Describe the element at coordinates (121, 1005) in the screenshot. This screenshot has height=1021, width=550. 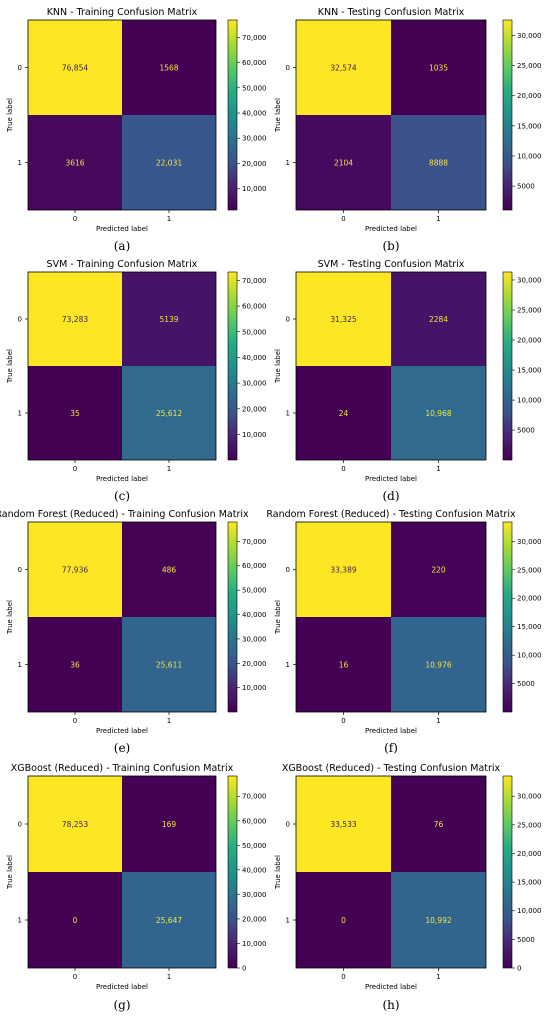
I see `panel-caption: (g)` at that location.